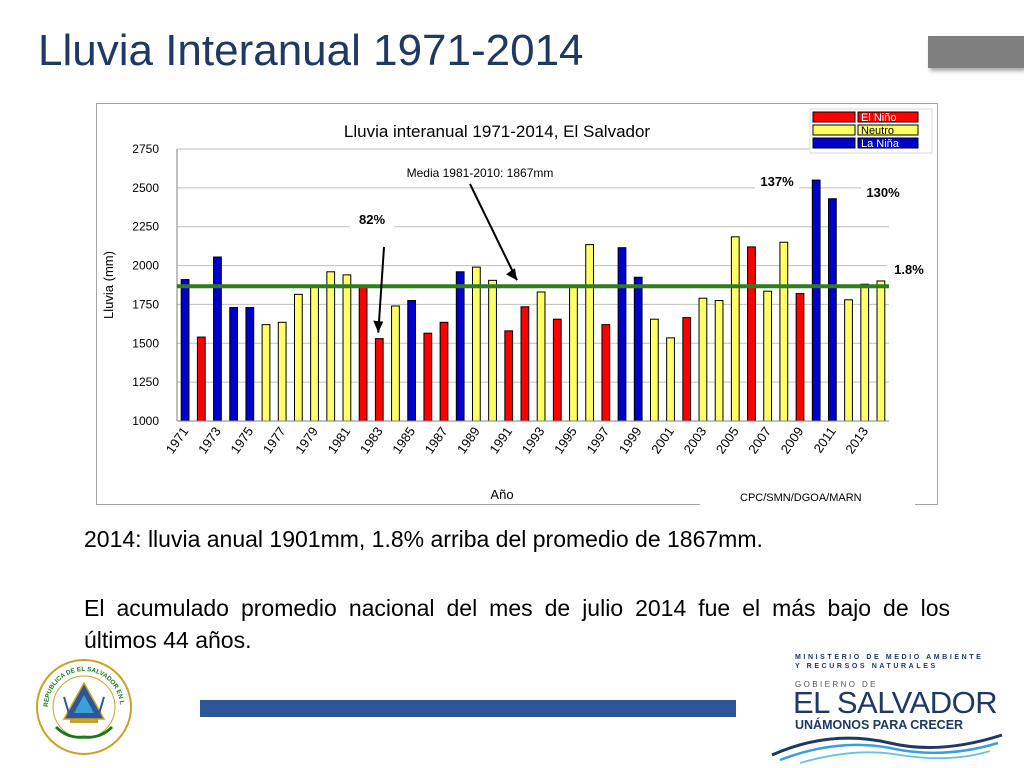 The height and width of the screenshot is (768, 1024). I want to click on annotation-label: 130%, so click(883, 192).